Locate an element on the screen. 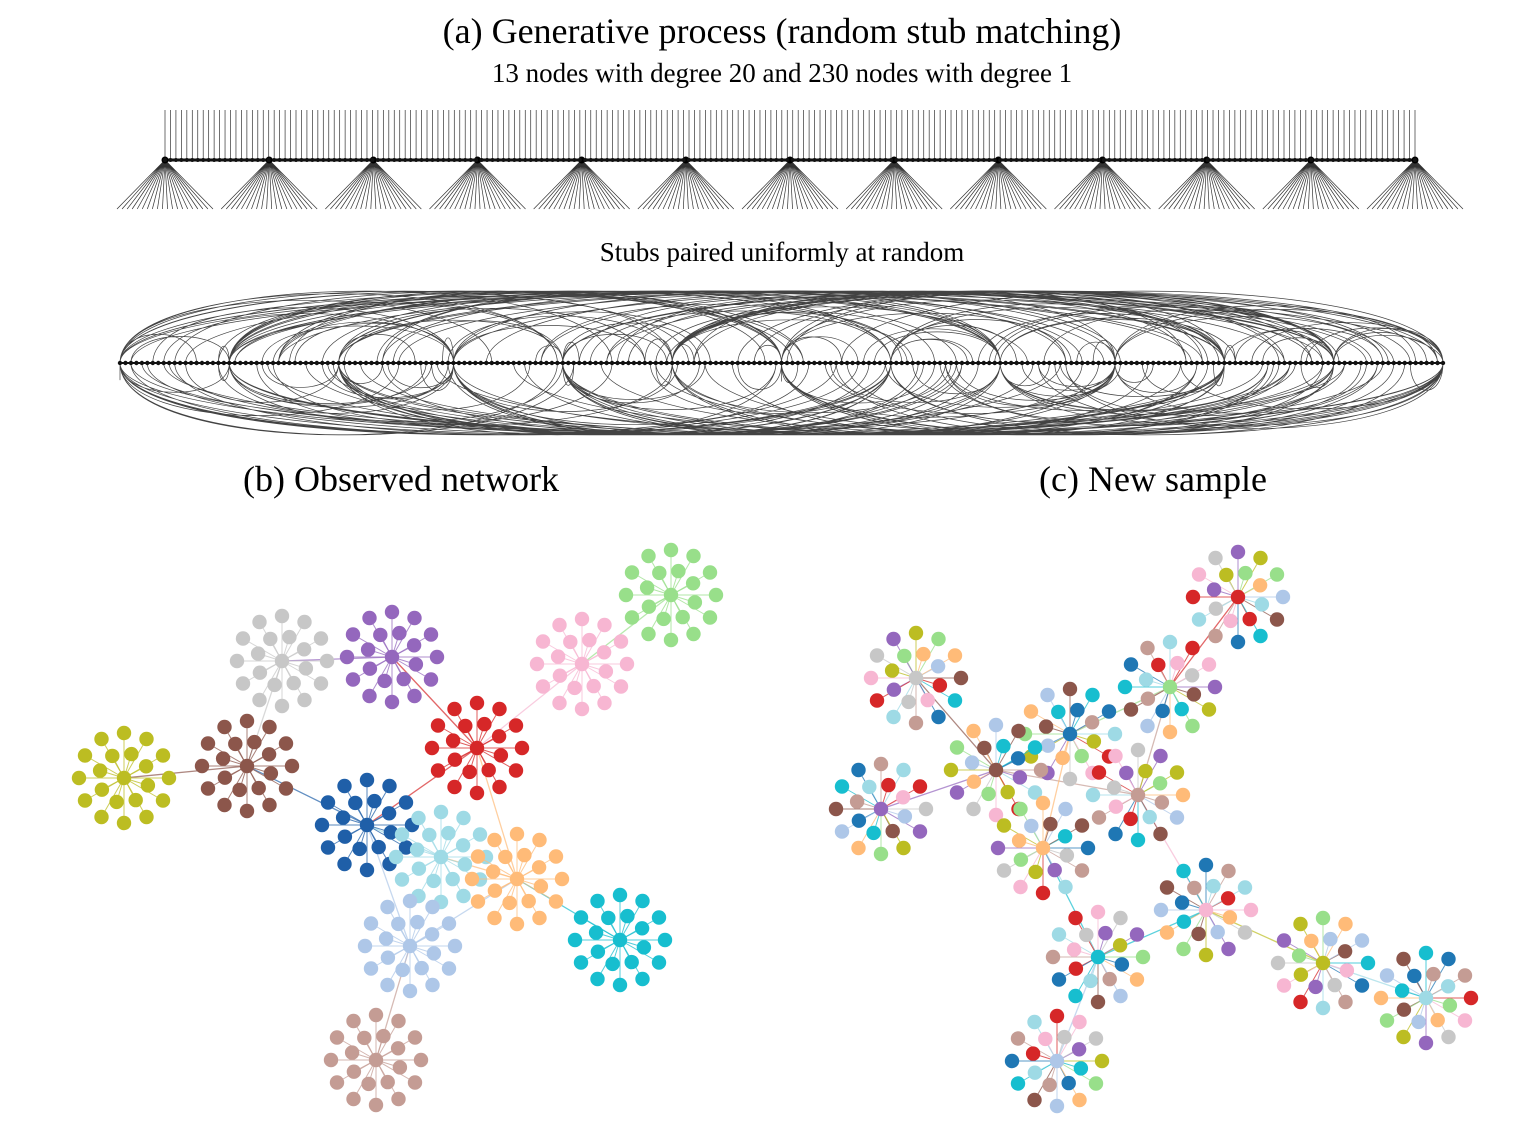 This screenshot has height=1146, width=1536. stubs-diagram is located at coordinates (790, 160).